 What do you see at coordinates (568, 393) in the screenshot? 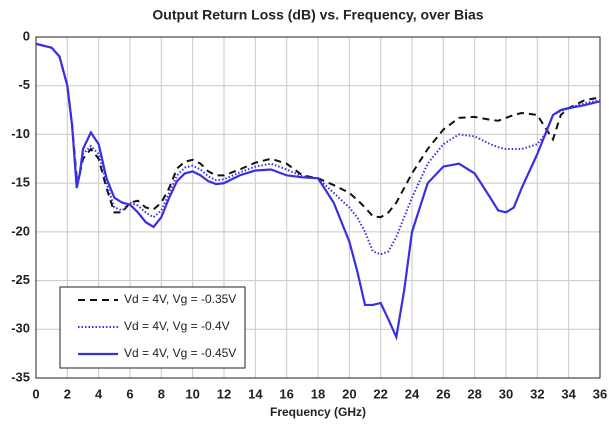
I see `x-tick-label: 34` at bounding box center [568, 393].